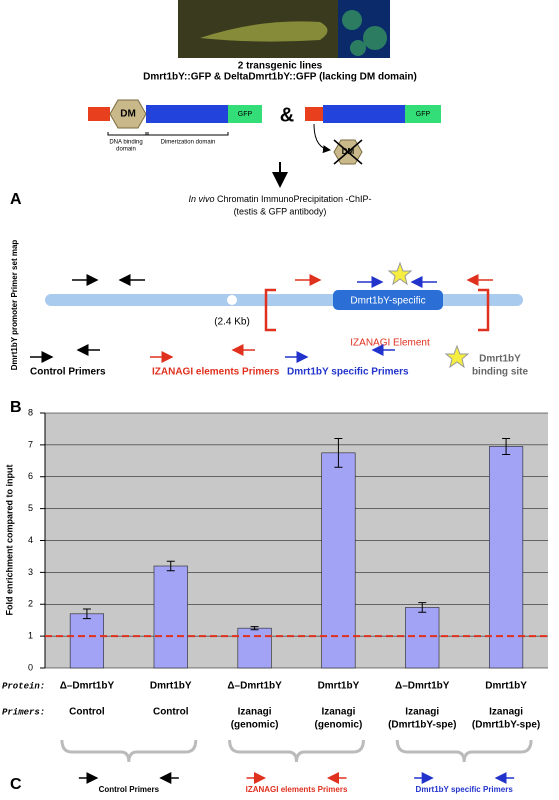  What do you see at coordinates (30, 667) in the screenshot?
I see `y-tick-label: 0` at bounding box center [30, 667].